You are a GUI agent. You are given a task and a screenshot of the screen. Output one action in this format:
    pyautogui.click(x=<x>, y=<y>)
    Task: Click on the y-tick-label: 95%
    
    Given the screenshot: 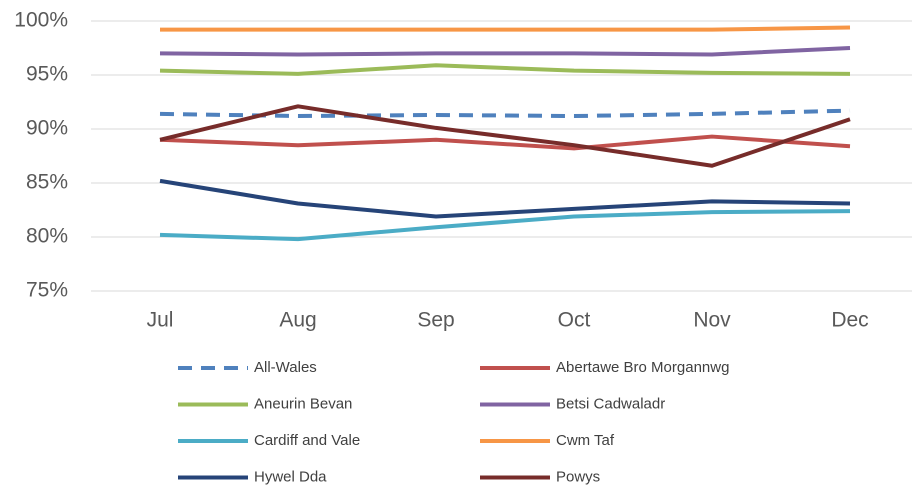 What is the action you would take?
    pyautogui.click(x=47, y=74)
    